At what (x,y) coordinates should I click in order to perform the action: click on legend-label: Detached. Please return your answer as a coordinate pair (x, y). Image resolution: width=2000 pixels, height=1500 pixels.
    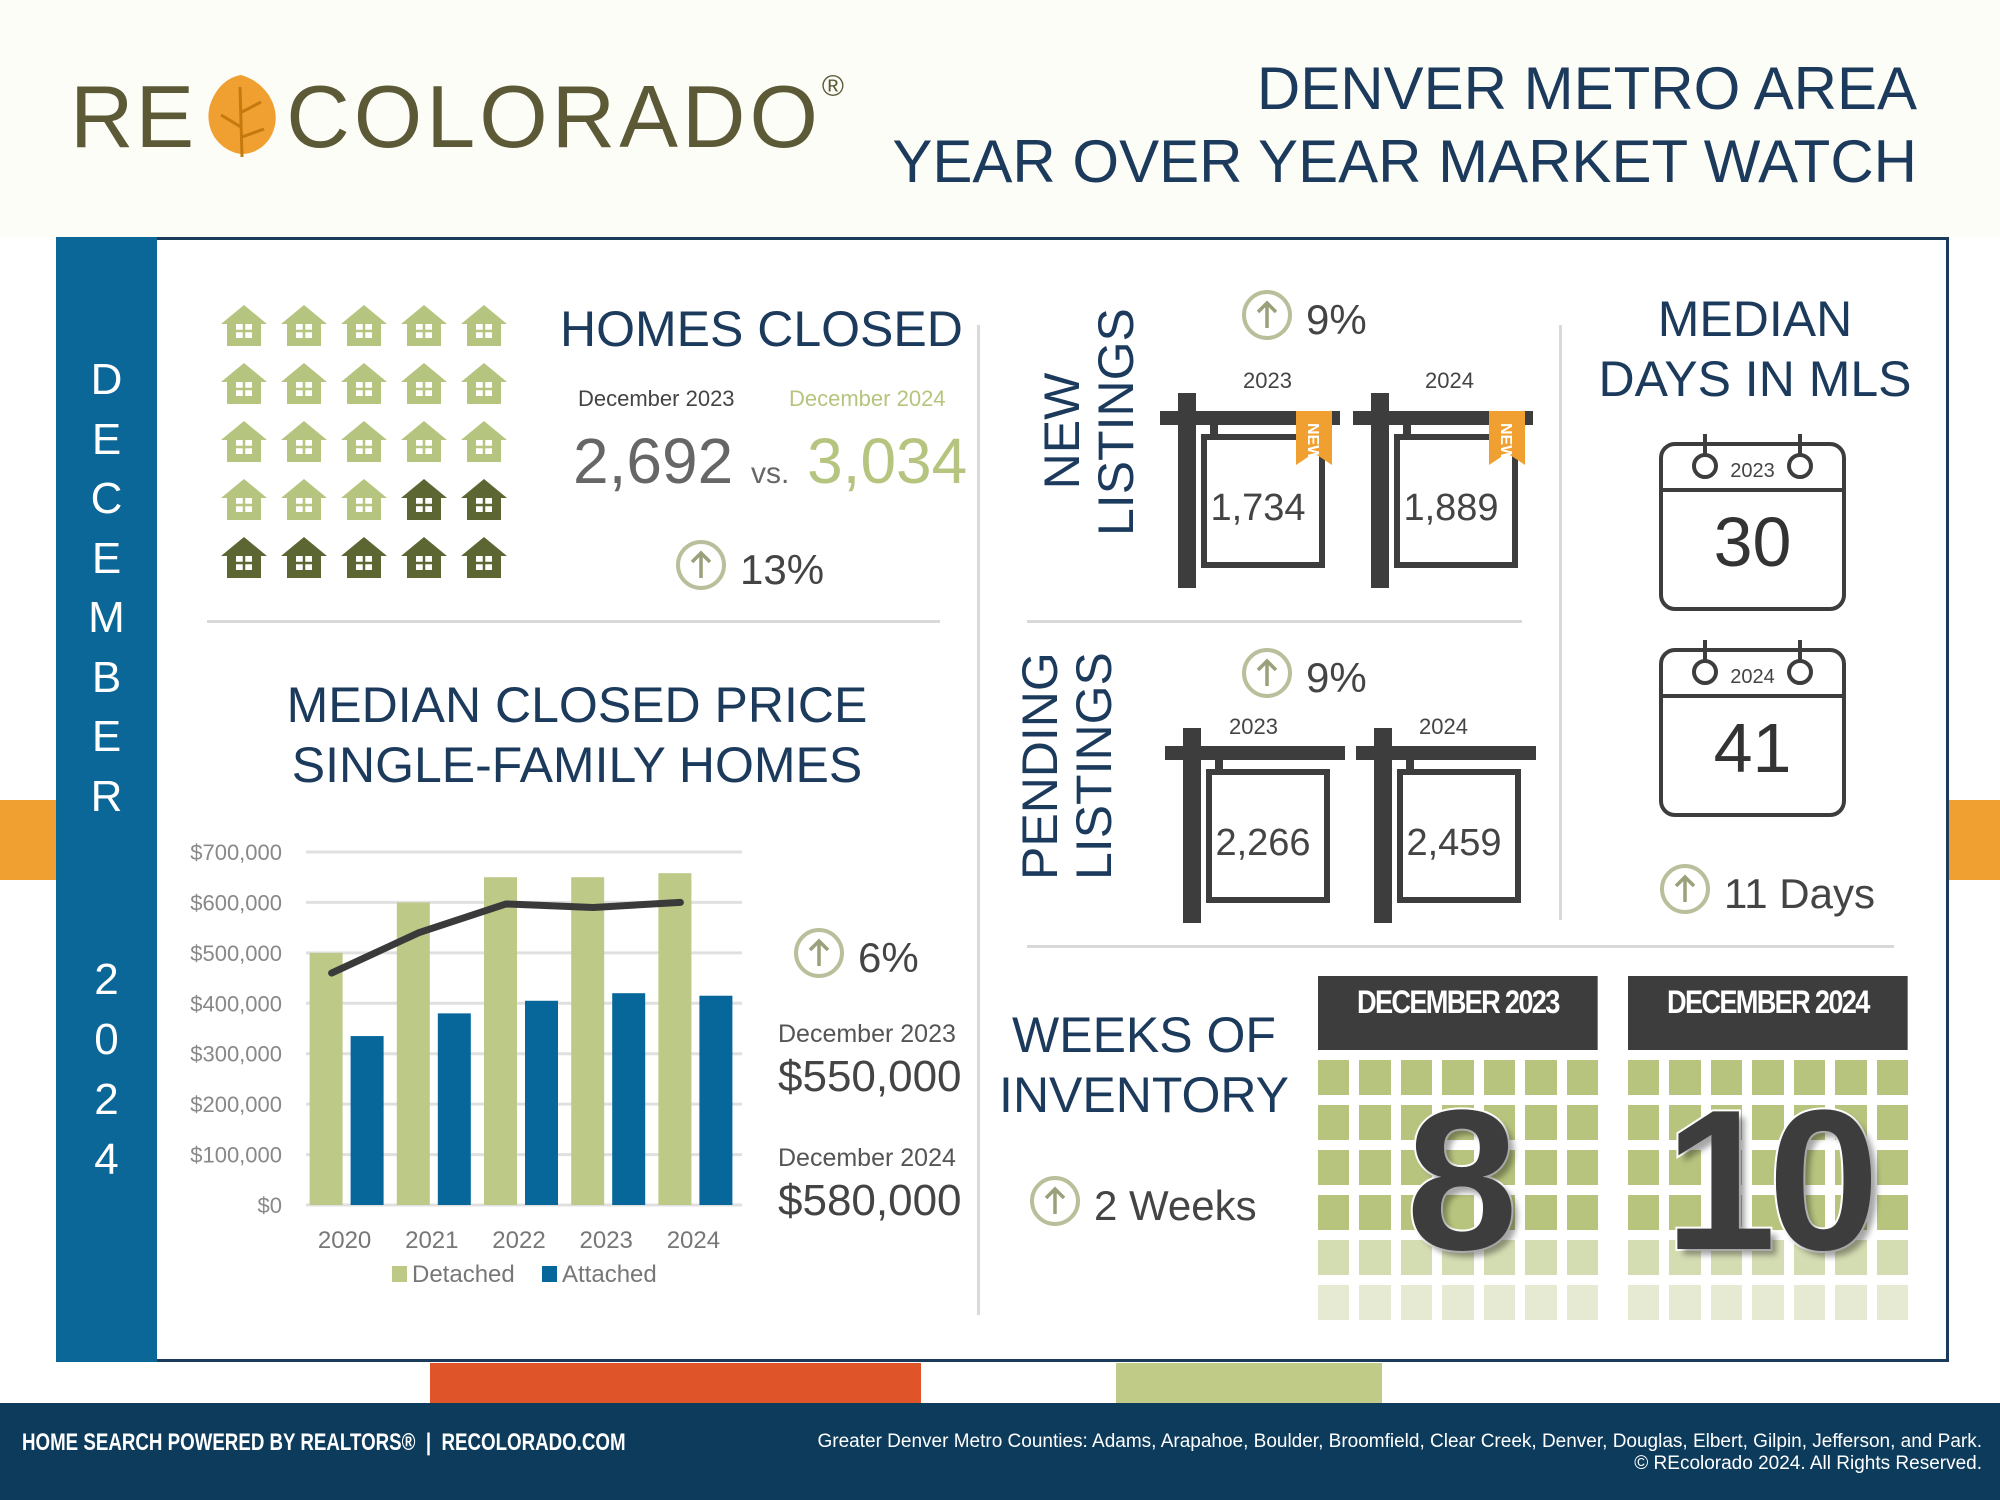
    Looking at the image, I should click on (463, 1274).